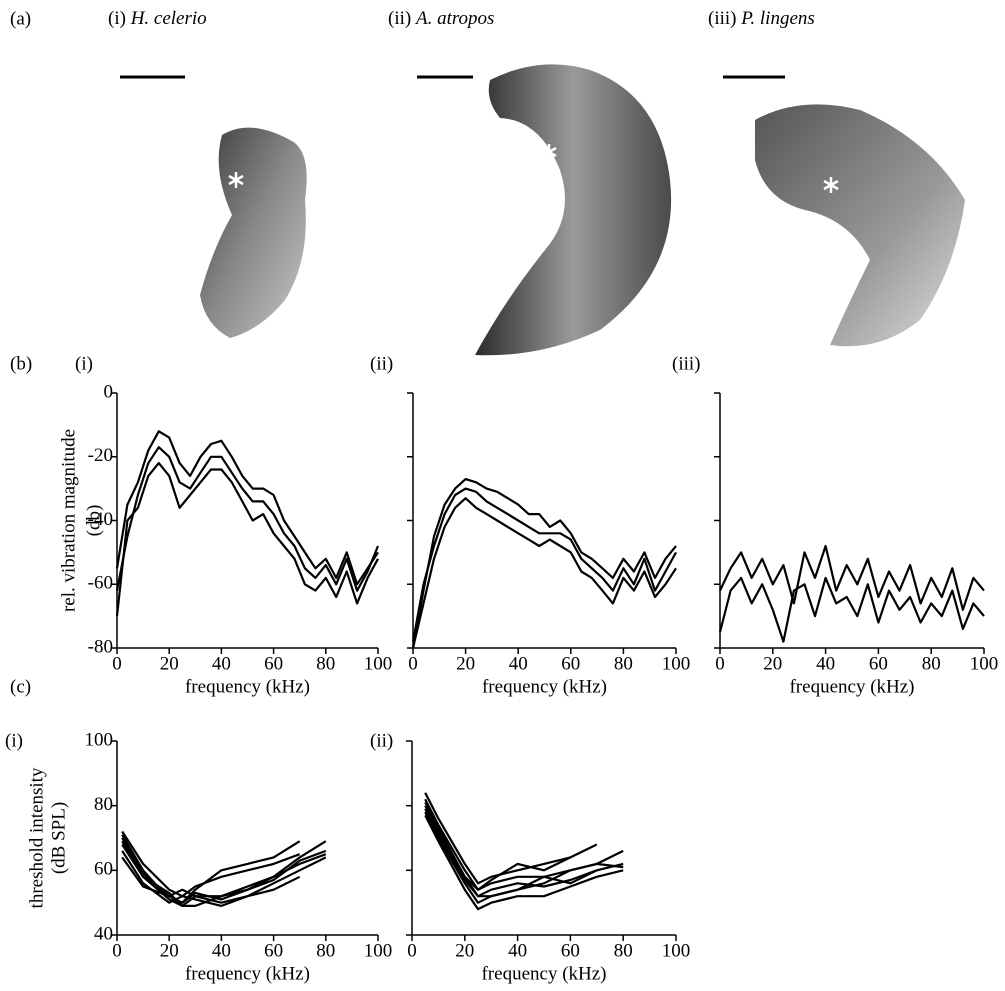 The image size is (1005, 991). I want to click on panel-label: (b), so click(21, 363).